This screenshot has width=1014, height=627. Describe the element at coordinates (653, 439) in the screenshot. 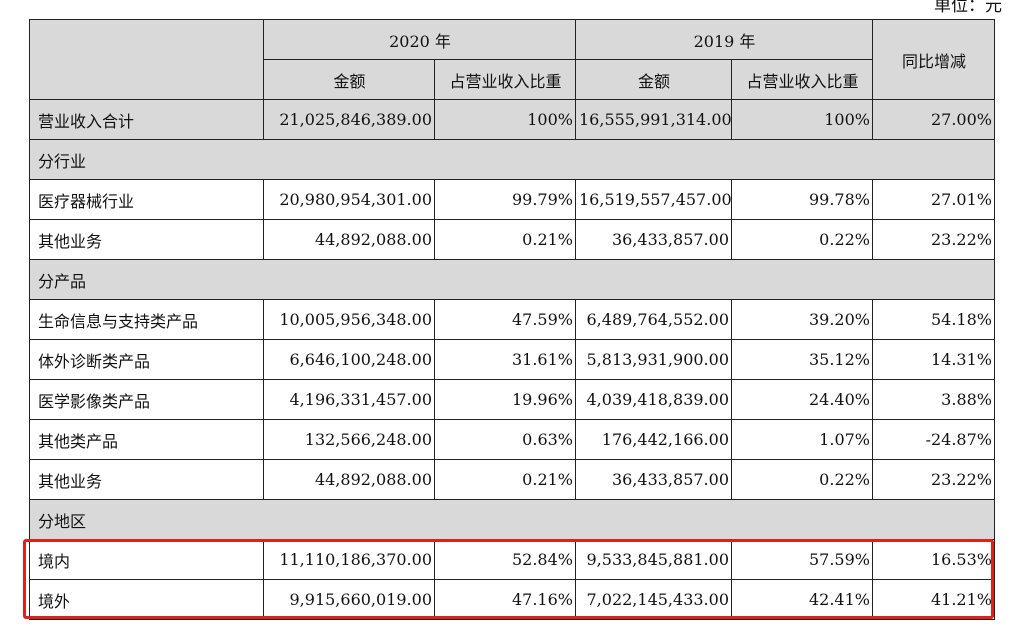

I see `amount-2019: 176,442,166.00` at that location.